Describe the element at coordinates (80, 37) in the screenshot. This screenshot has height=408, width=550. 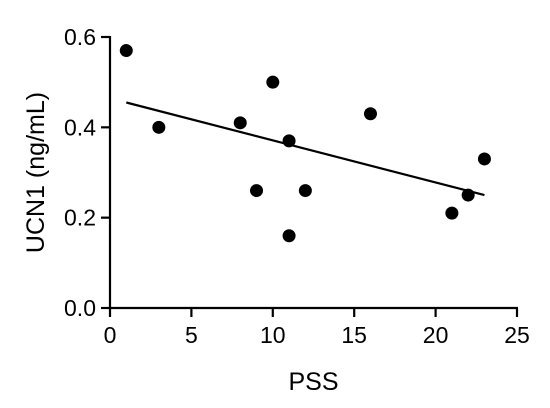
I see `y-tick-label: 0.6` at that location.